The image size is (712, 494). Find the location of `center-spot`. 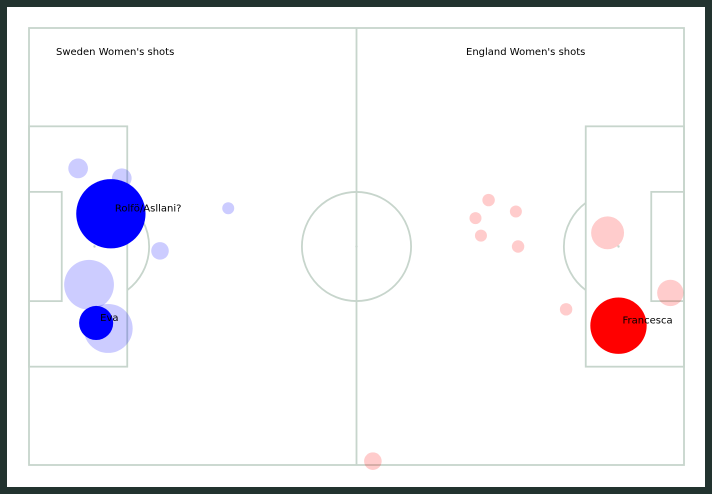

center-spot is located at coordinates (356, 246).